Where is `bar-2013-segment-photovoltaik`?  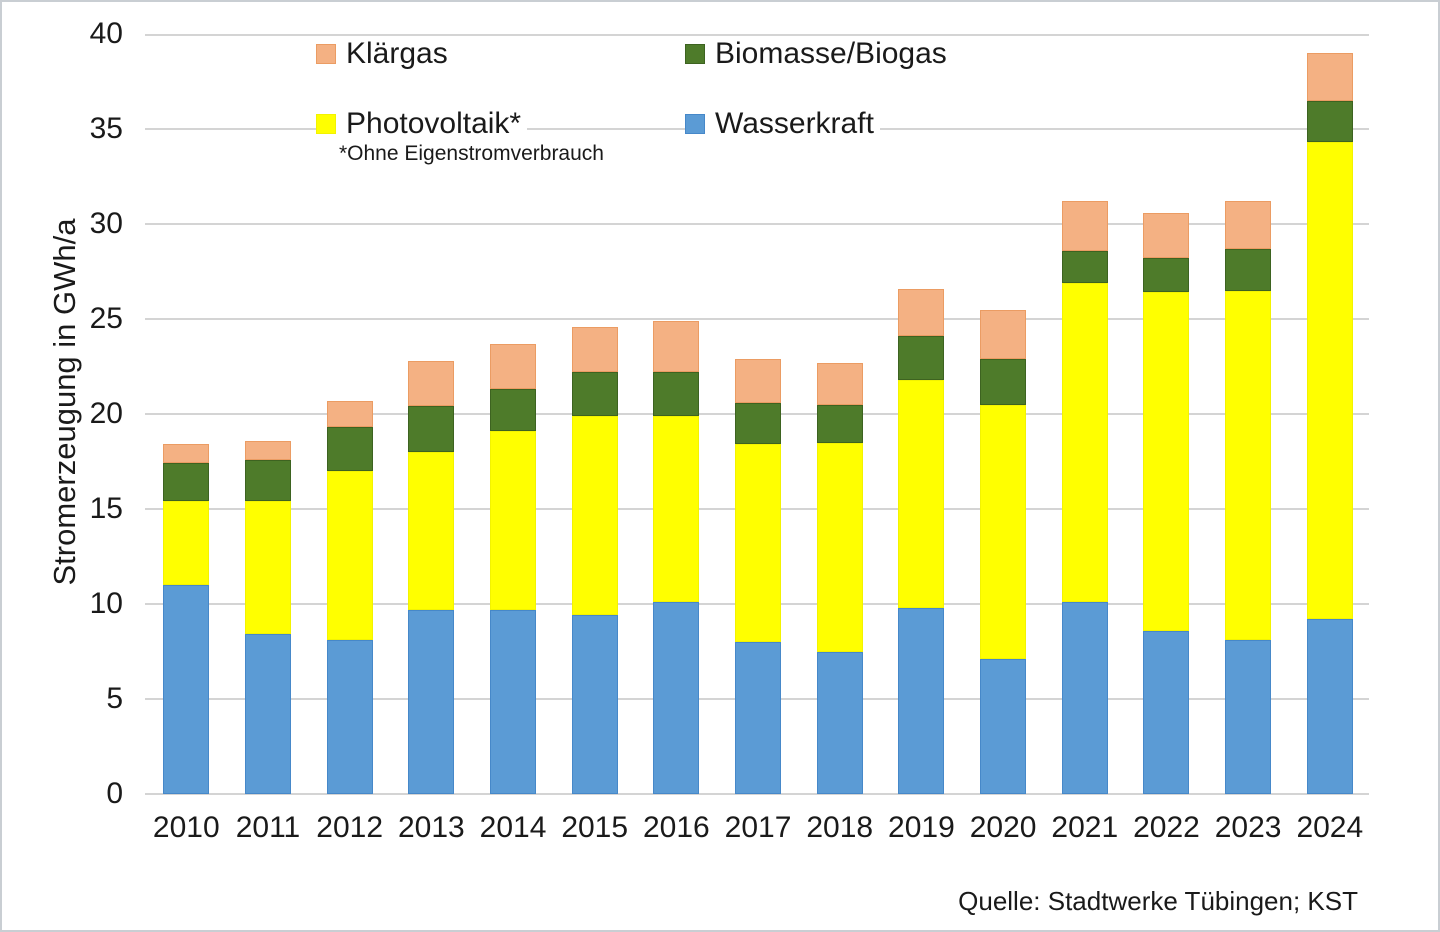
bar-2013-segment-photovoltaik is located at coordinates (431, 531).